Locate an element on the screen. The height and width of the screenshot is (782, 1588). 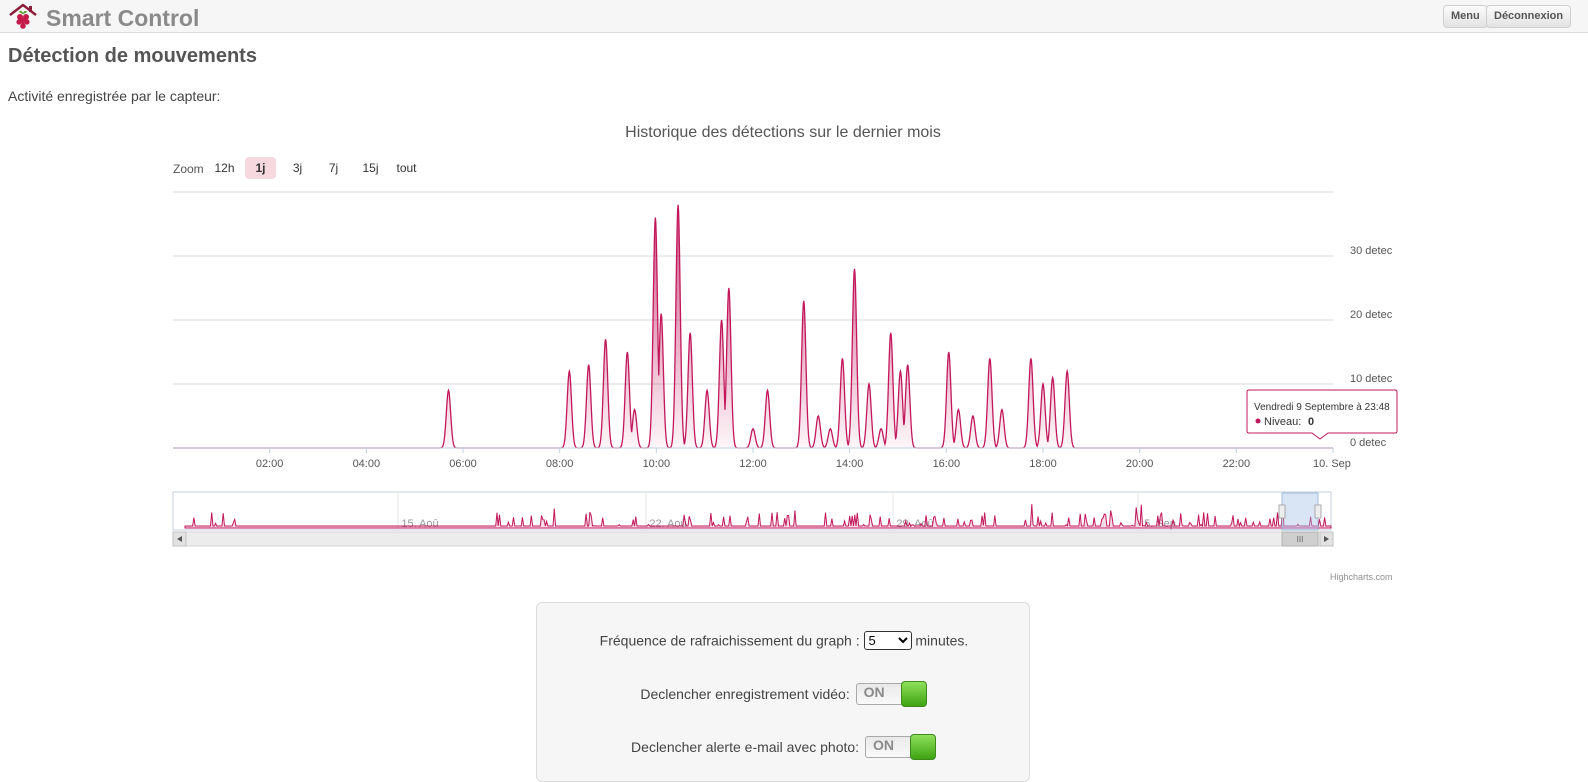
x-tick-label: 22:00 is located at coordinates (1237, 464).